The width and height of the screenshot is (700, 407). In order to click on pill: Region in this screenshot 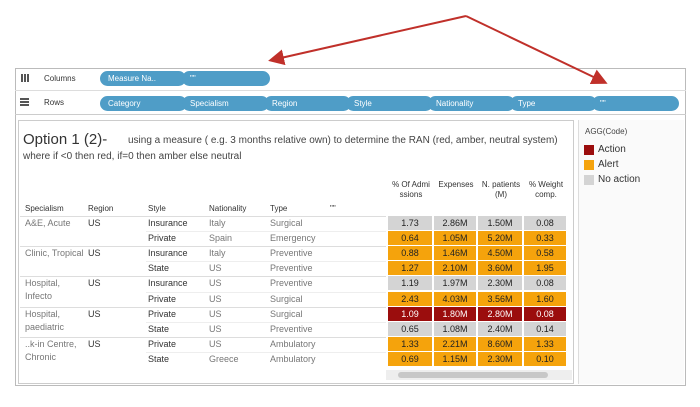, I will do `click(307, 103)`.